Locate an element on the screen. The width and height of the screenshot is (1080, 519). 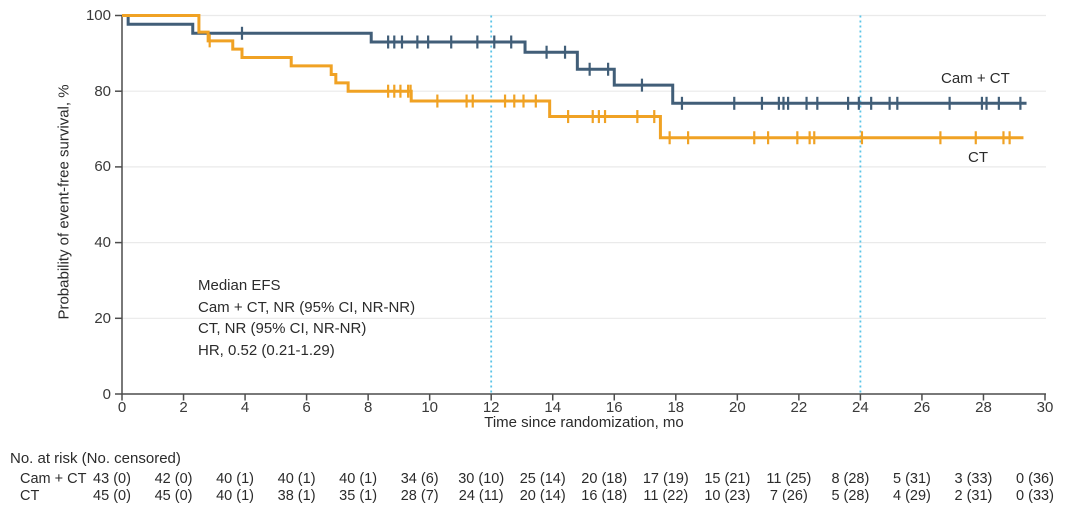
risk-cell: 11 (25) is located at coordinates (789, 479).